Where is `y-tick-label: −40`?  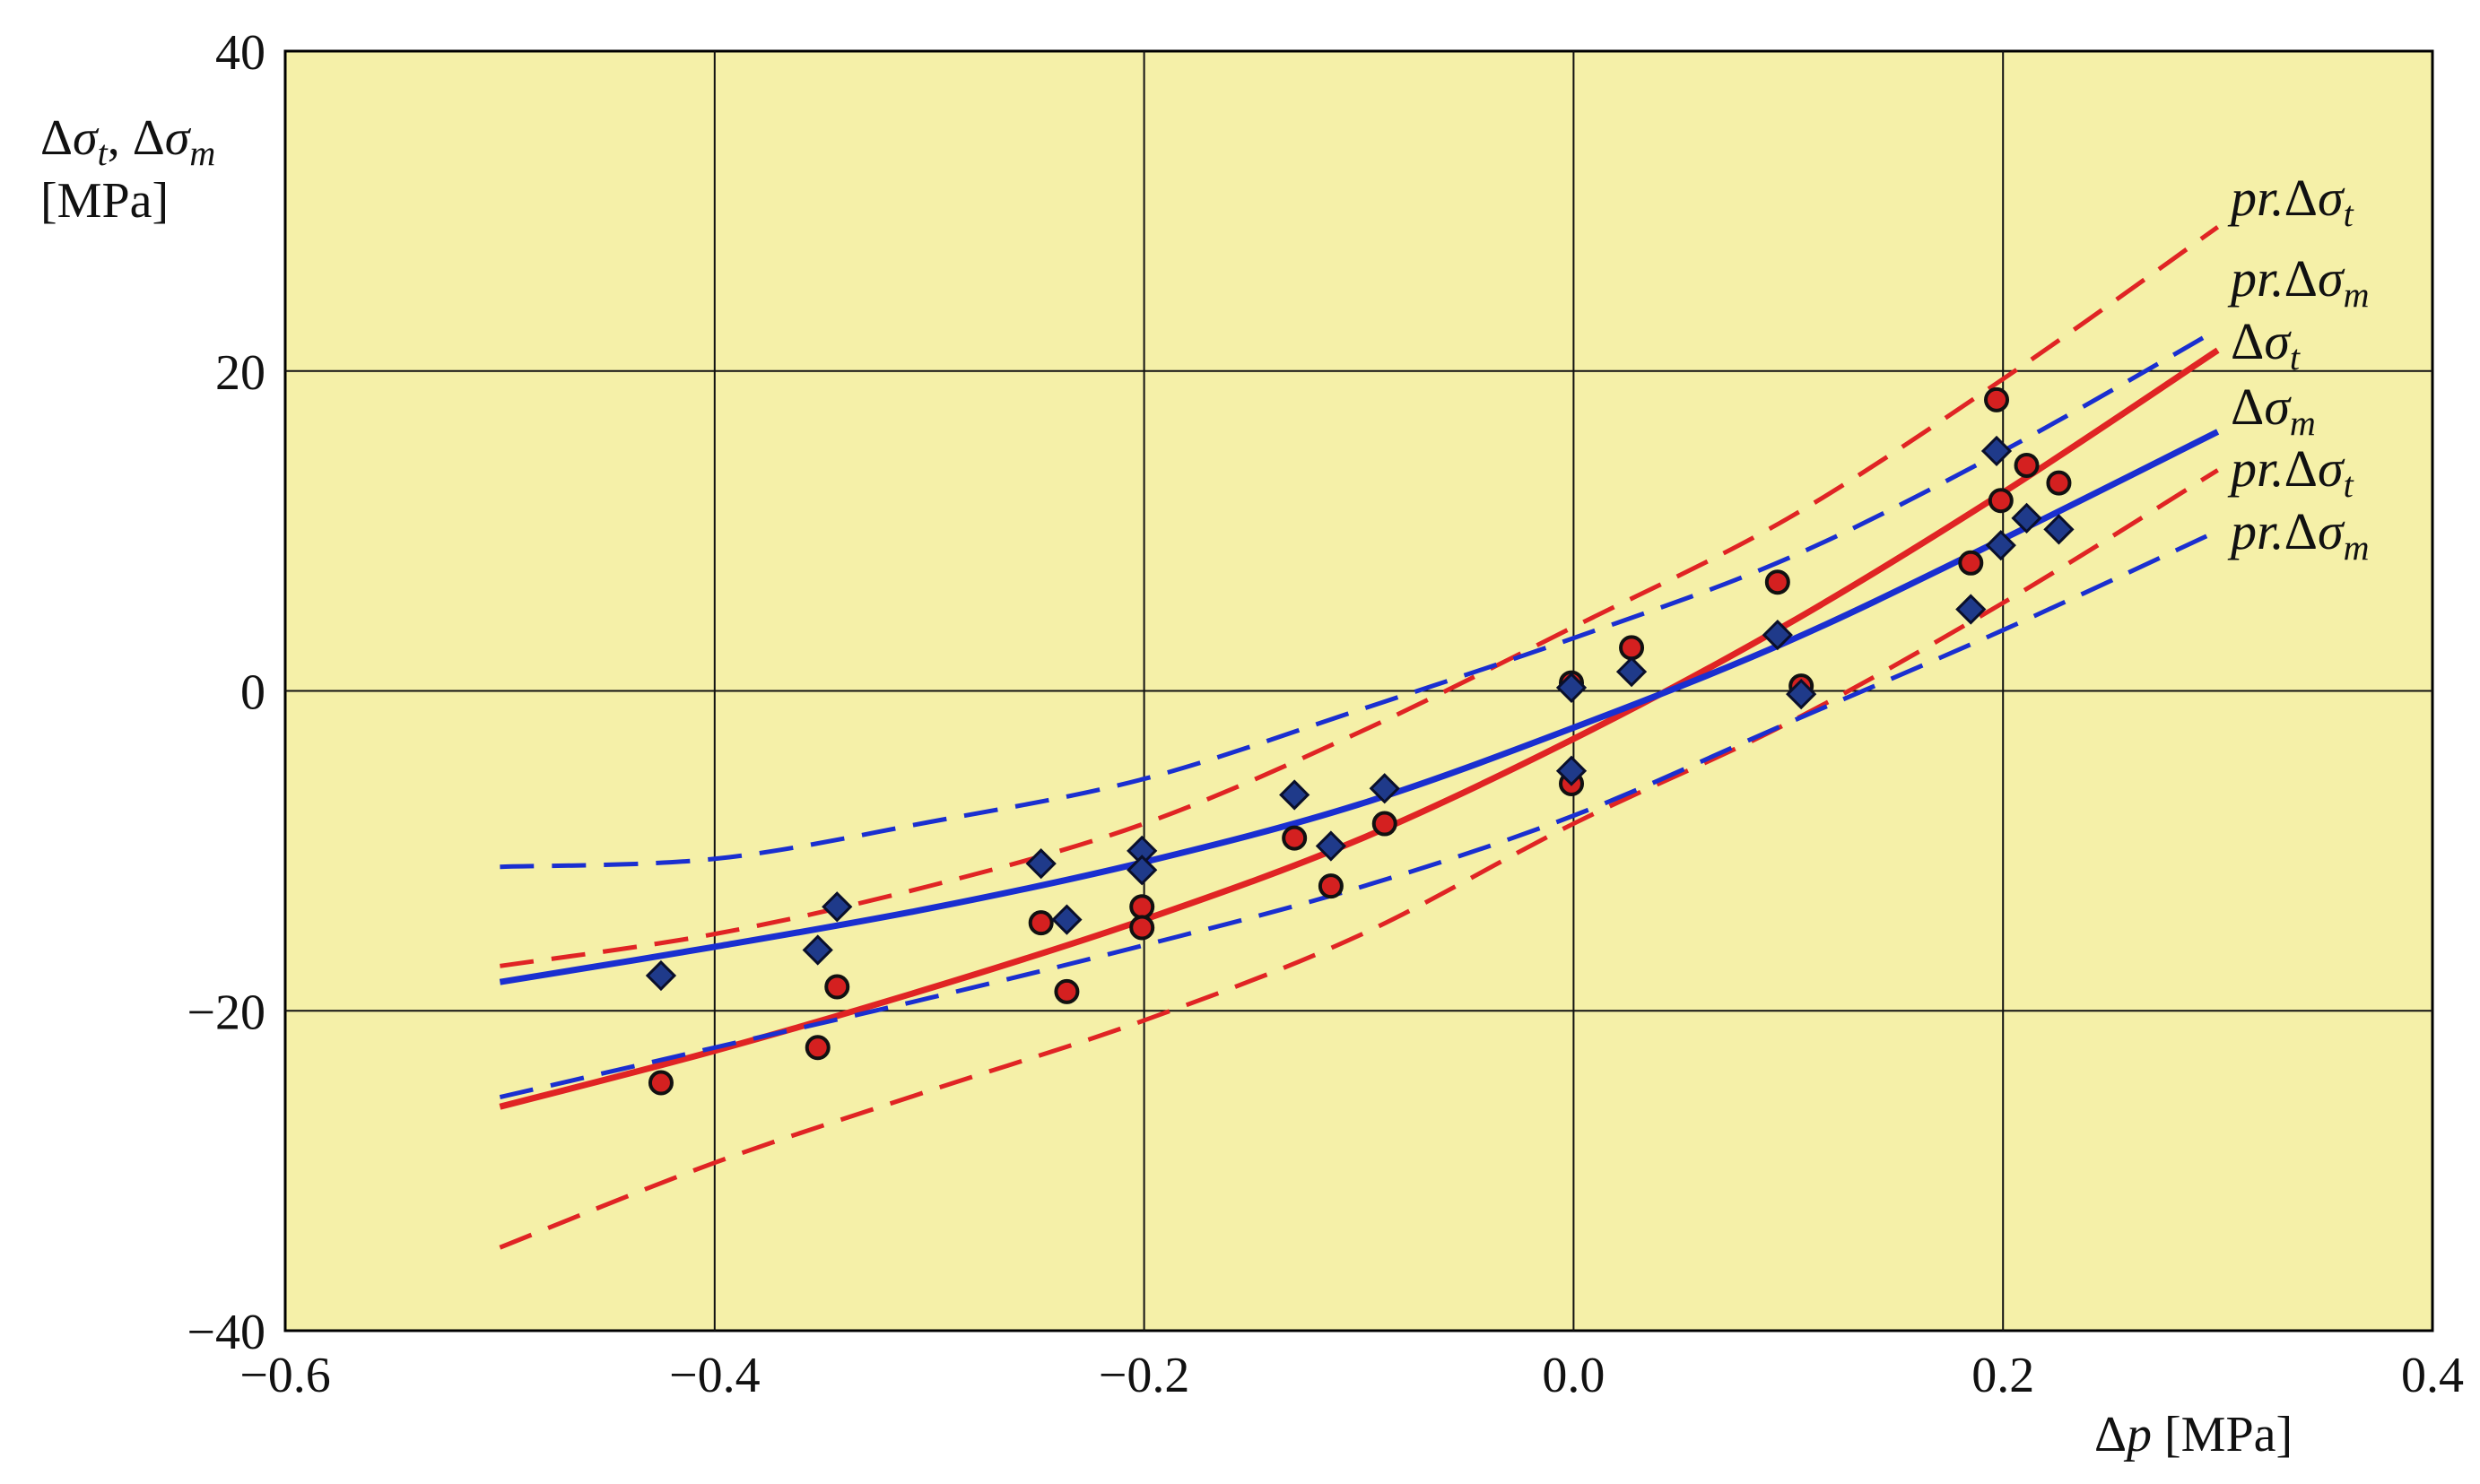
y-tick-label: −40 is located at coordinates (226, 1332).